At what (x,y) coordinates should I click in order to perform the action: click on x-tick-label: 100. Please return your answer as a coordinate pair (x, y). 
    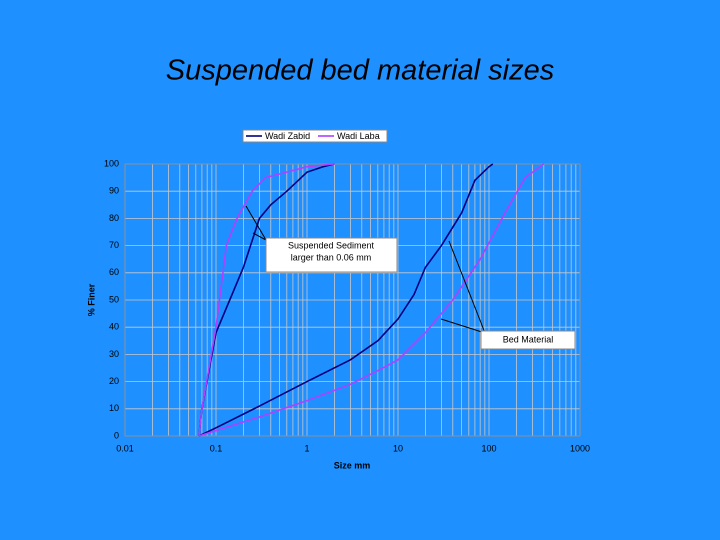
    Looking at the image, I should click on (488, 448).